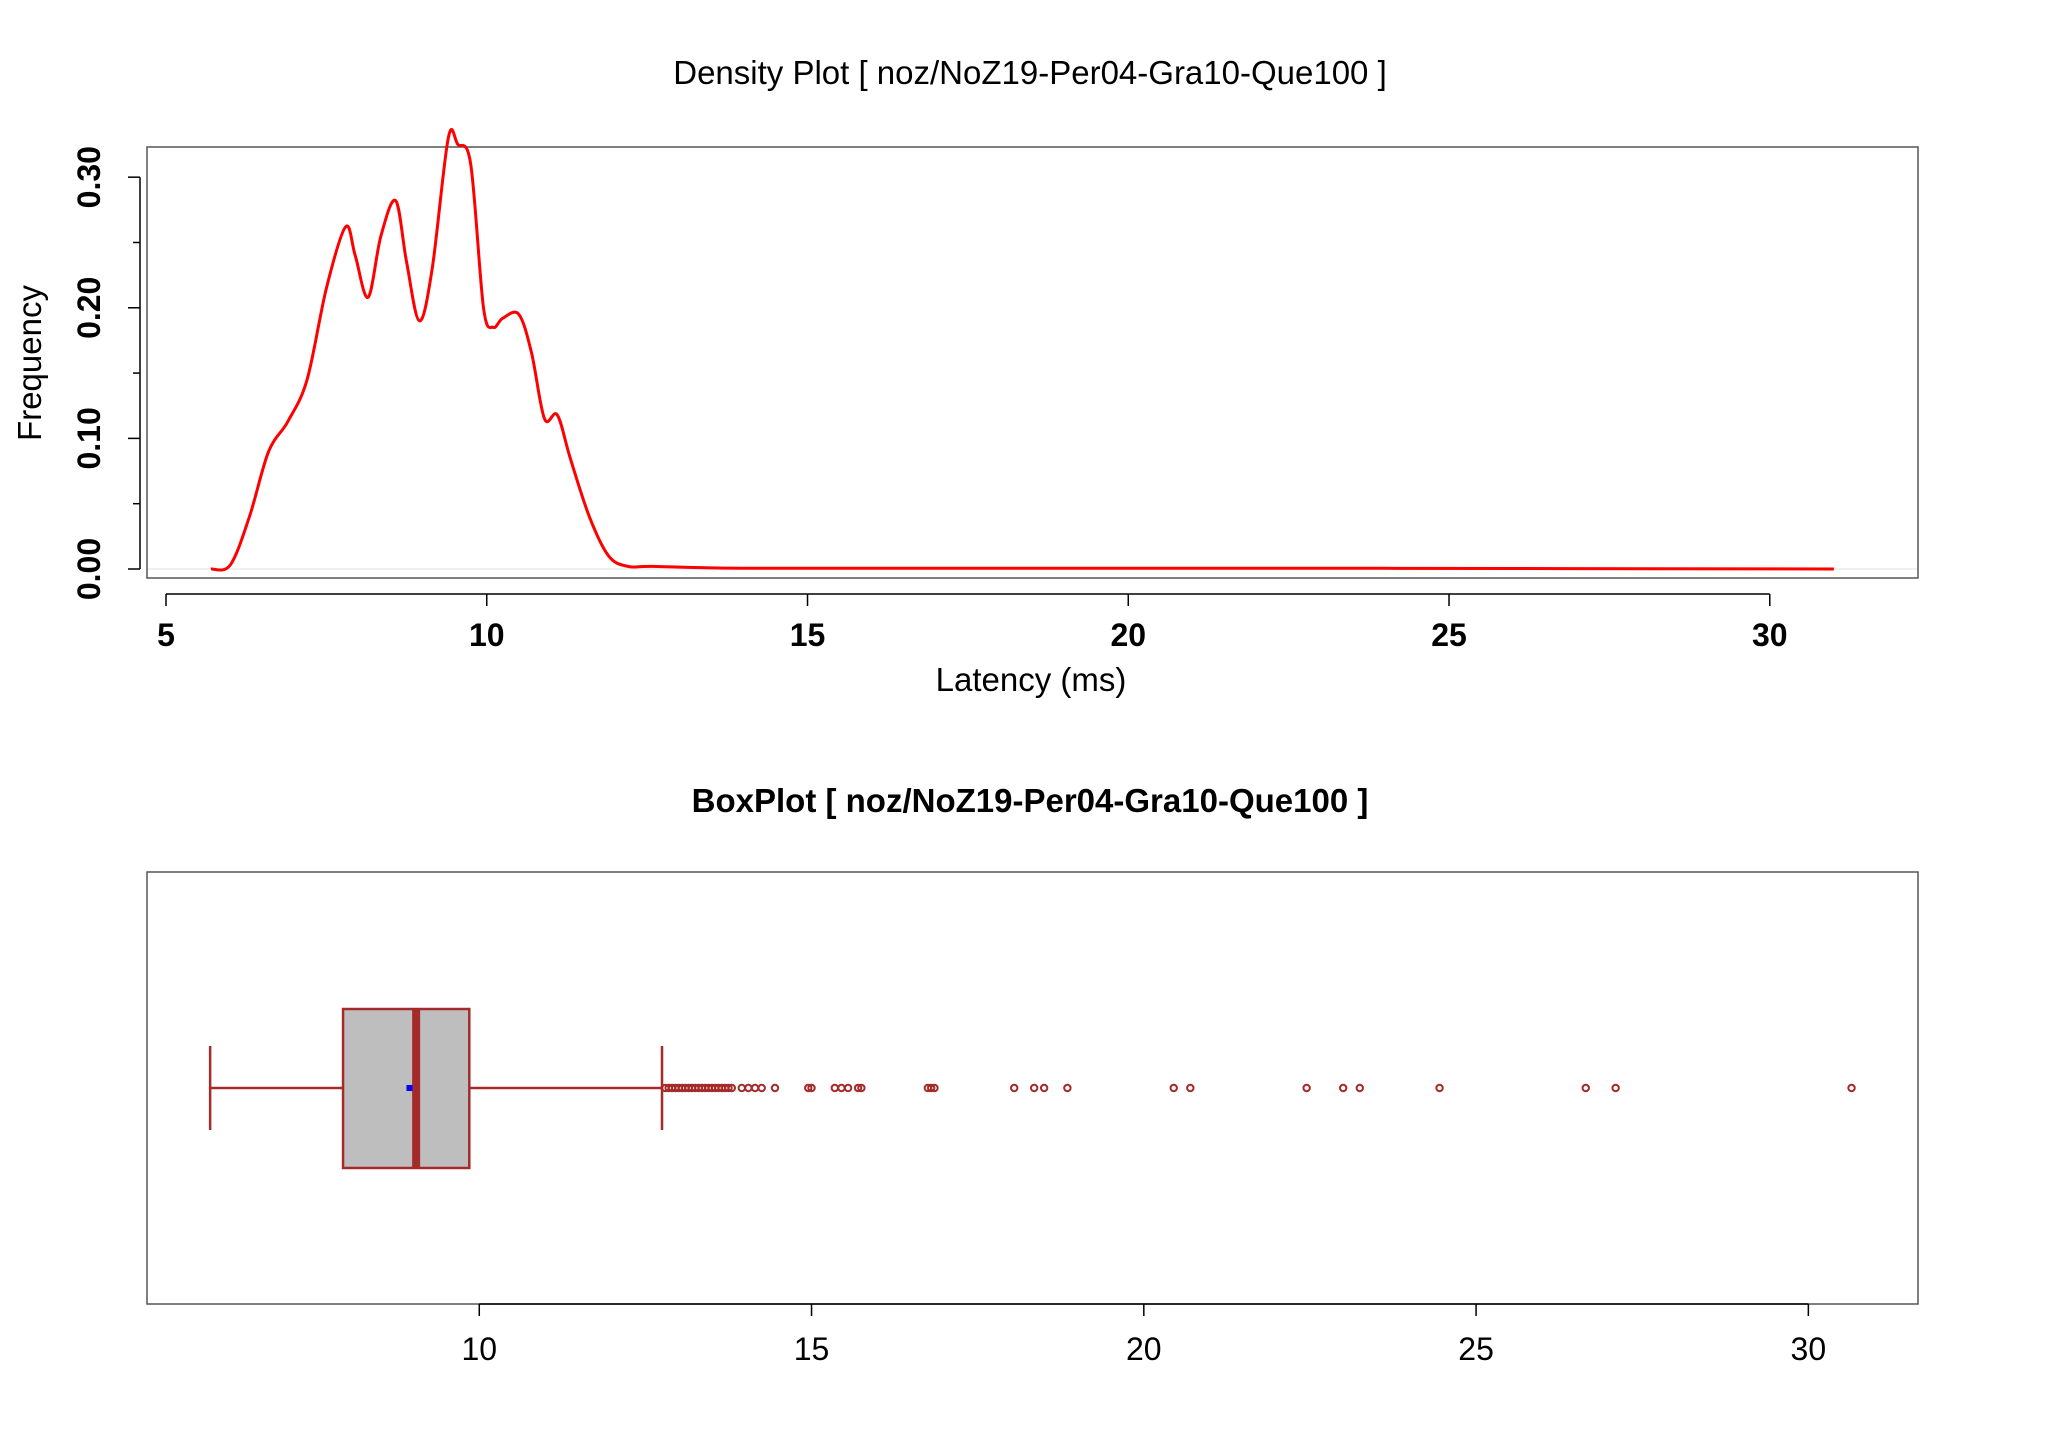 This screenshot has width=2048, height=1445. What do you see at coordinates (1809, 1349) in the screenshot?
I see `boxplot-x-tick-label: 30` at bounding box center [1809, 1349].